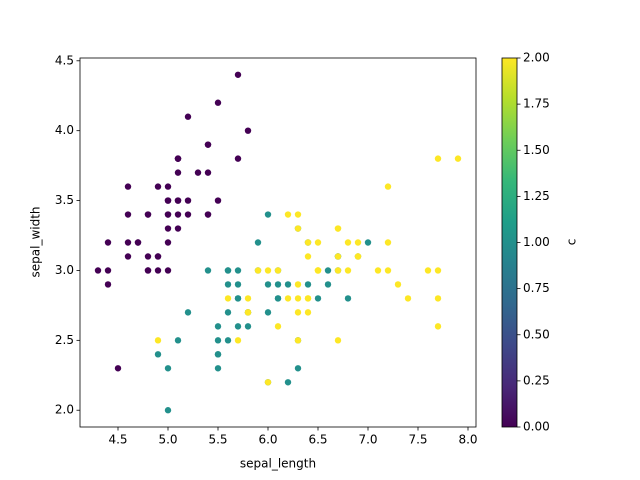  What do you see at coordinates (167, 440) in the screenshot?
I see `x-tick-label: 5.0` at bounding box center [167, 440].